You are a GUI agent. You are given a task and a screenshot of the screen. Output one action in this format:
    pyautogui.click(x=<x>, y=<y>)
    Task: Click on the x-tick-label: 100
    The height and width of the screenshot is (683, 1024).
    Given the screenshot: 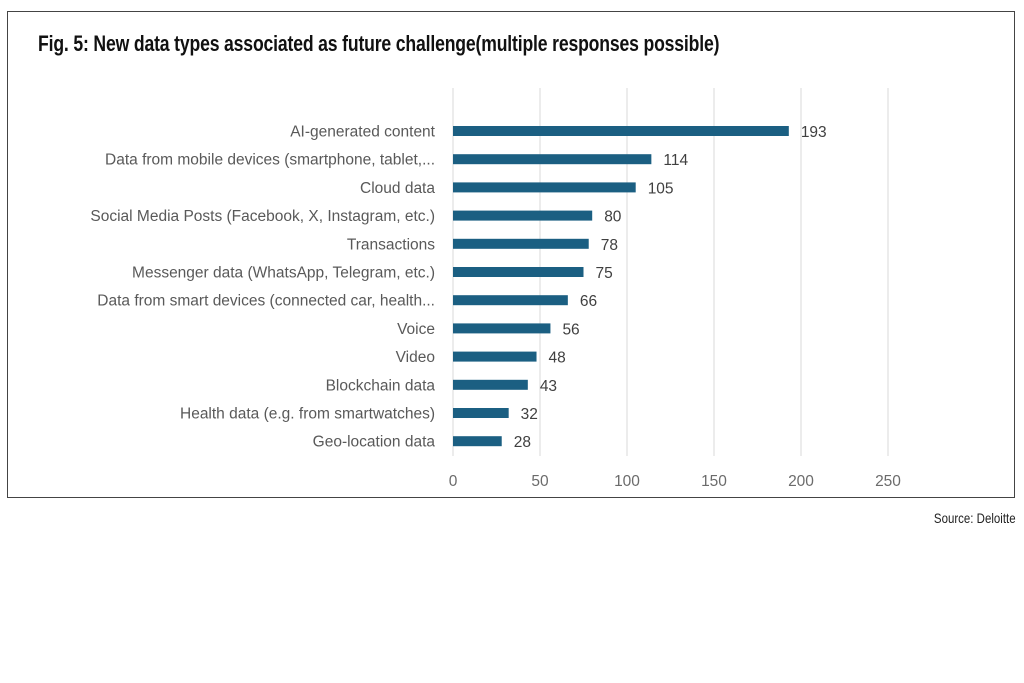 What is the action you would take?
    pyautogui.click(x=627, y=481)
    